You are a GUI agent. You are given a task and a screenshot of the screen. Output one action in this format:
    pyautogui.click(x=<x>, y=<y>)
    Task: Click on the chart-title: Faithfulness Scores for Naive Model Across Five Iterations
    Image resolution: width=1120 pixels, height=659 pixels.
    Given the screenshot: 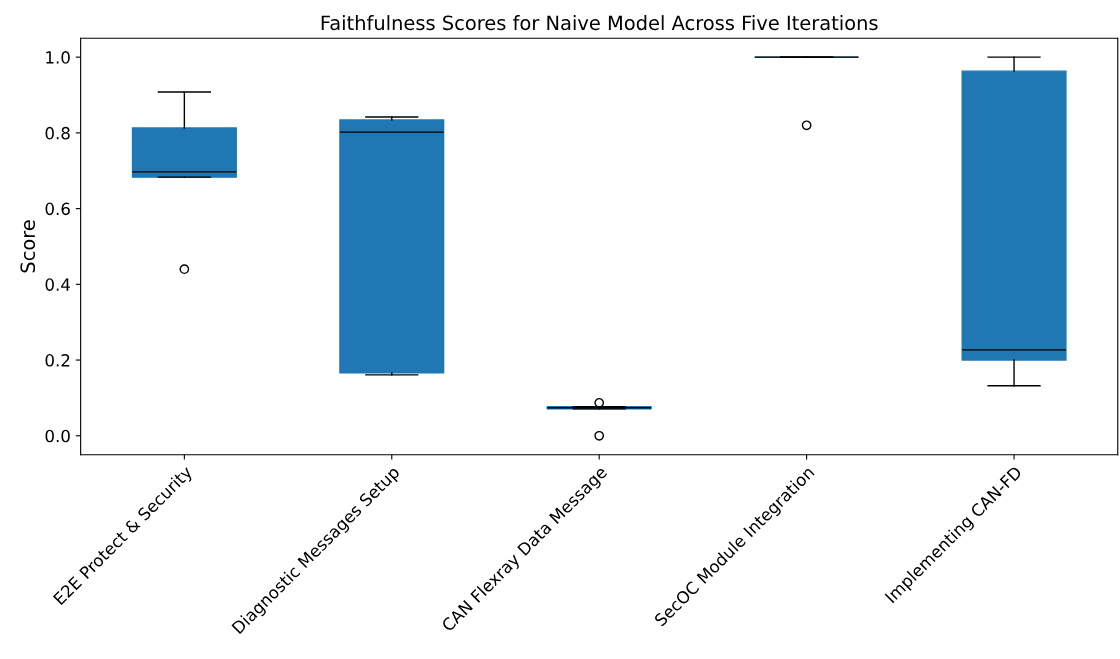 What is the action you would take?
    pyautogui.click(x=599, y=23)
    